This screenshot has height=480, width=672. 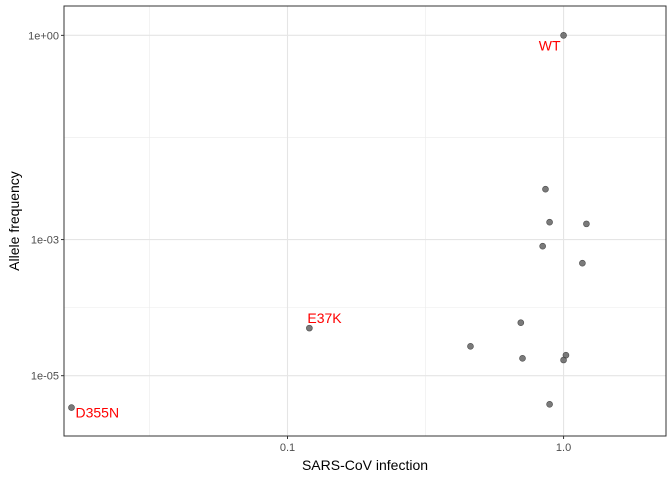 I want to click on y-tick-label: 1e-03, so click(x=45, y=241).